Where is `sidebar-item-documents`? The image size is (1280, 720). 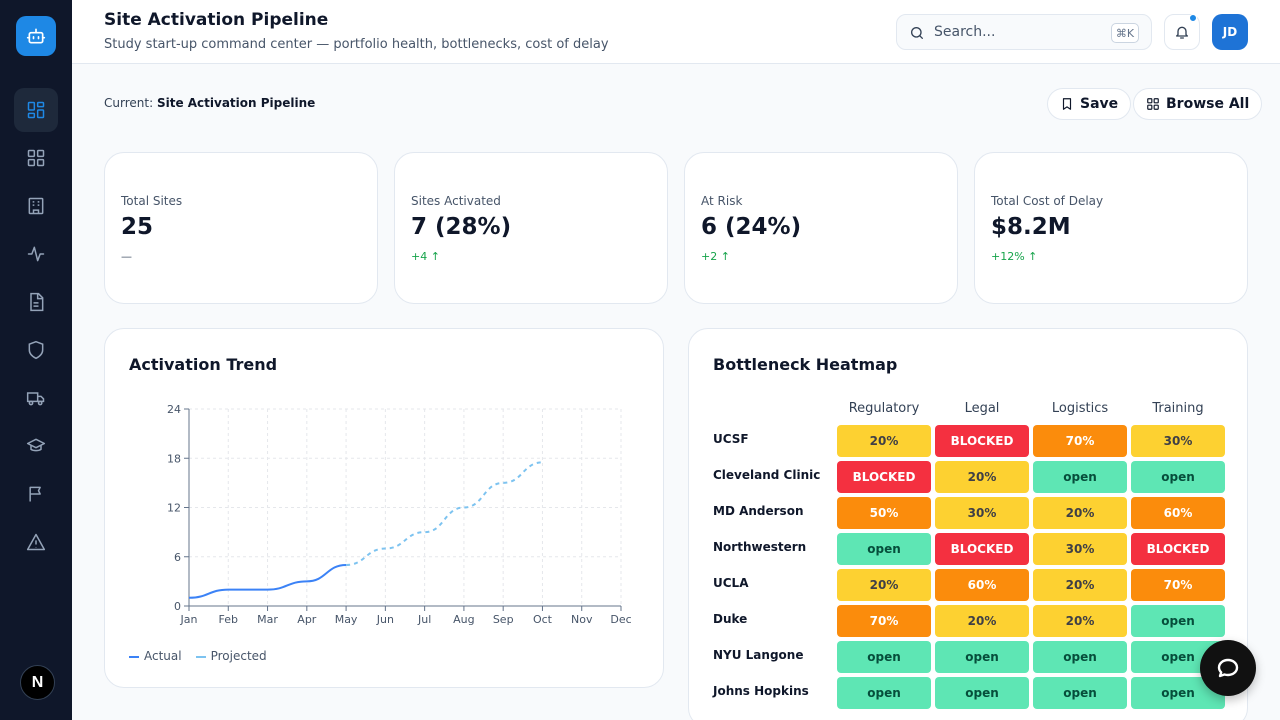
sidebar-item-documents is located at coordinates (36, 302).